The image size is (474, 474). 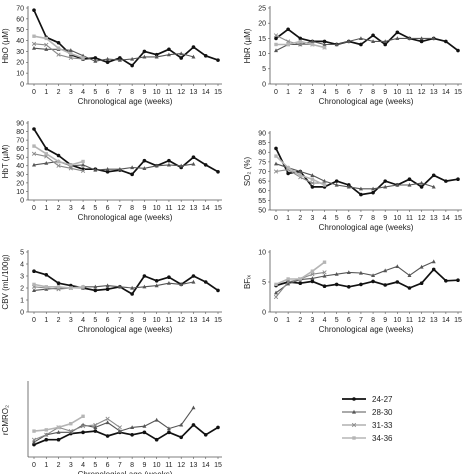 What do you see at coordinates (367, 419) in the screenshot?
I see `legend: 24-27 28-30 31-33 34-36` at bounding box center [367, 419].